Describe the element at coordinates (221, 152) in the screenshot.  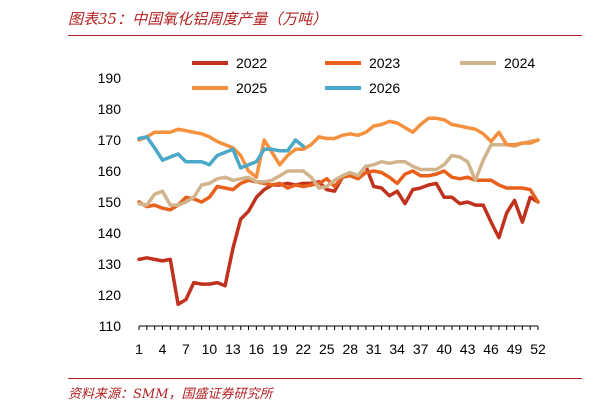
I see `series-line-2026` at that location.